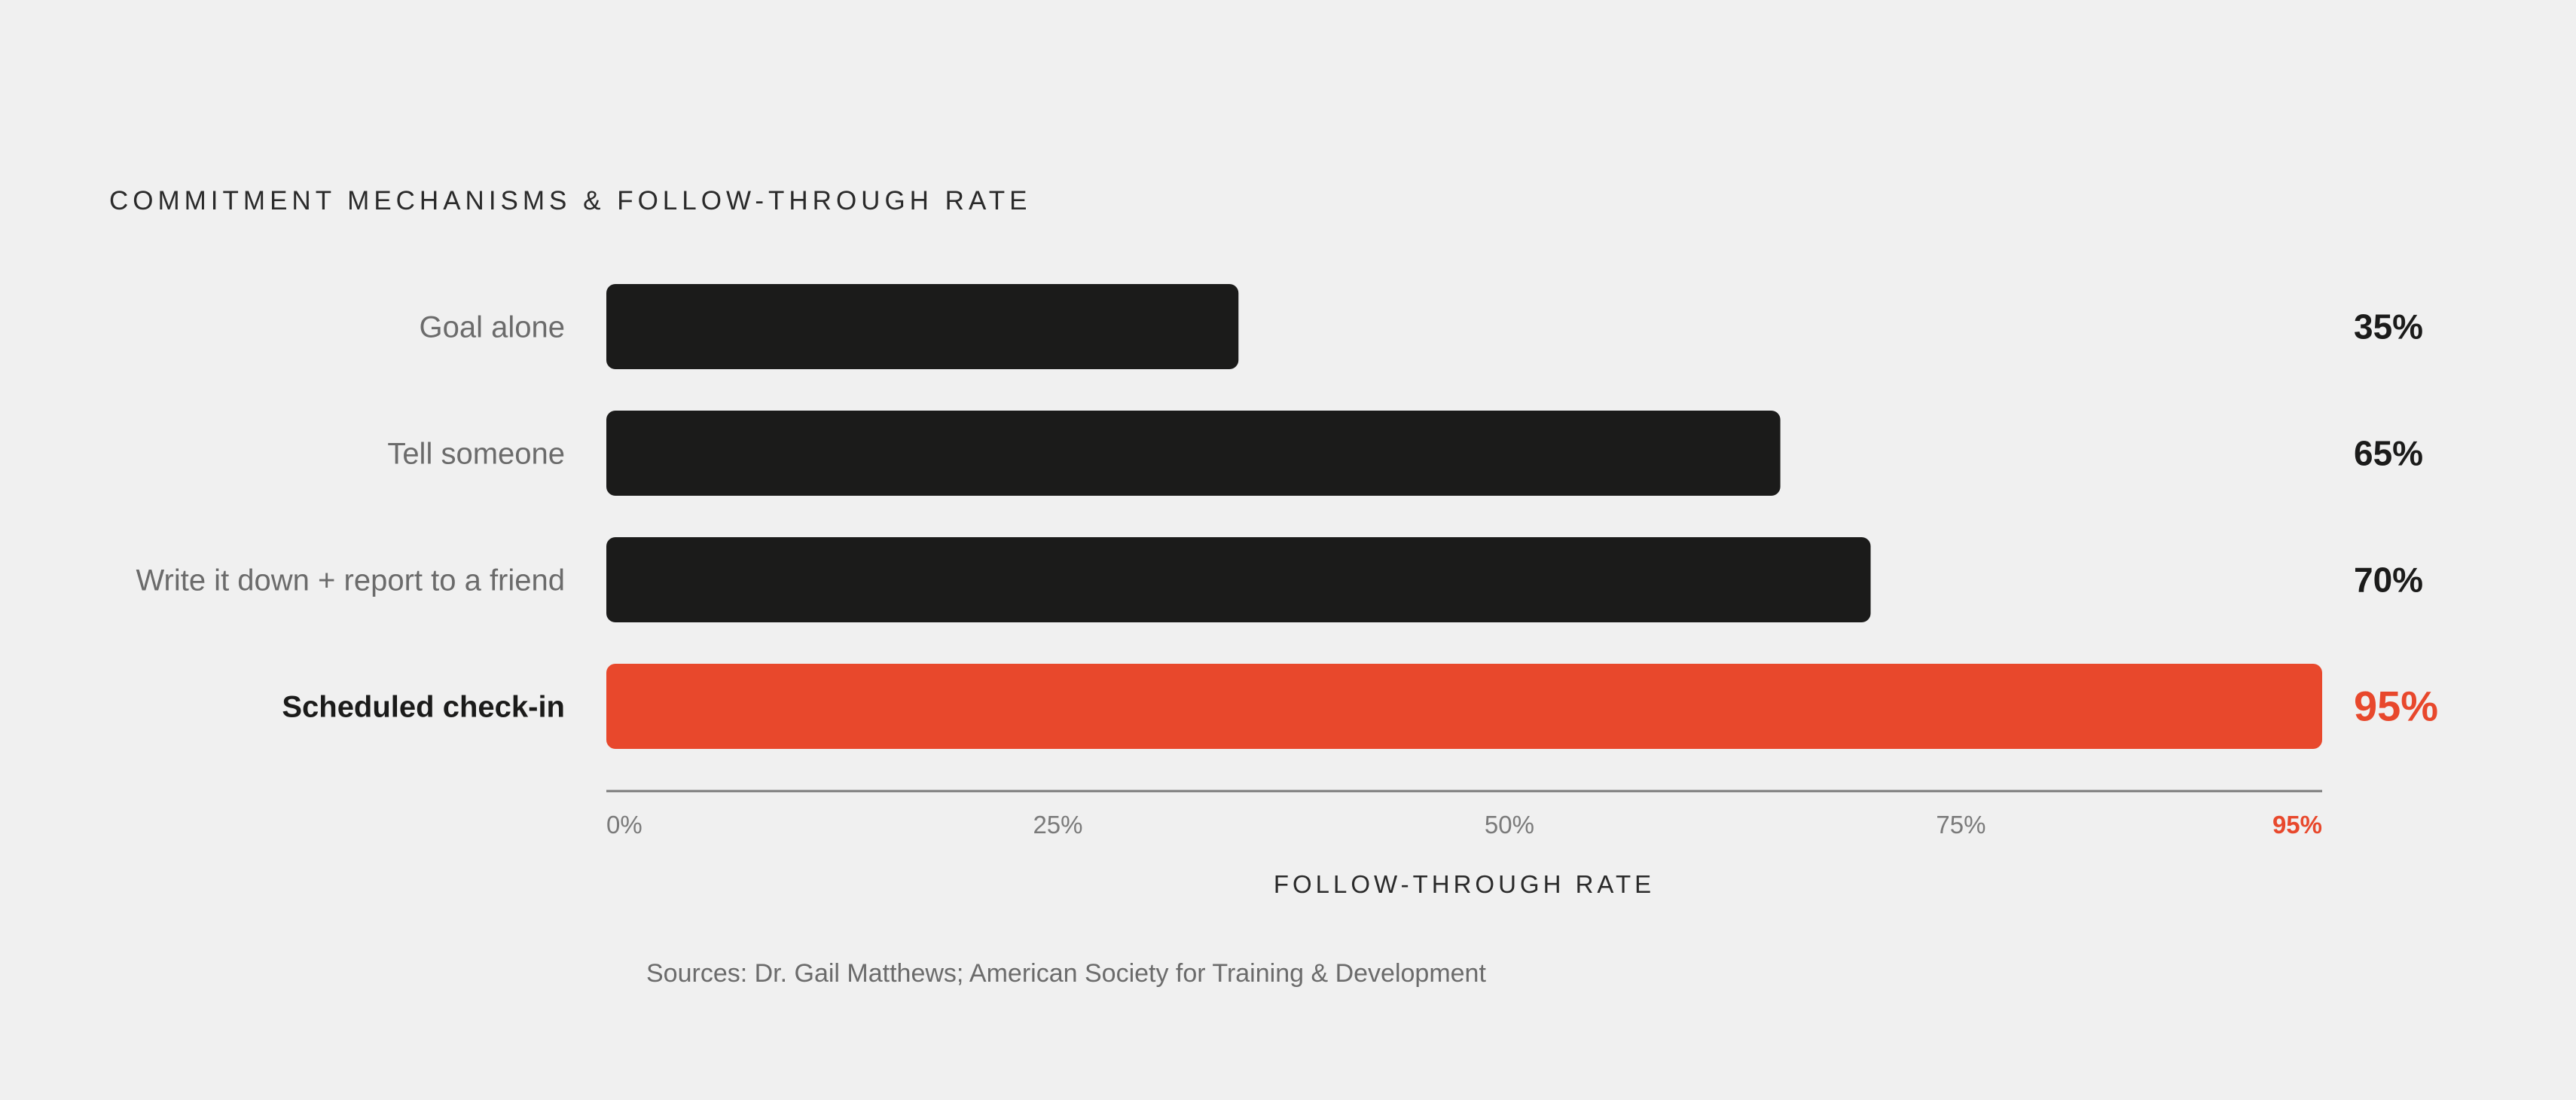 The width and height of the screenshot is (2576, 1100). What do you see at coordinates (493, 328) in the screenshot?
I see `category-label: Goal alone` at bounding box center [493, 328].